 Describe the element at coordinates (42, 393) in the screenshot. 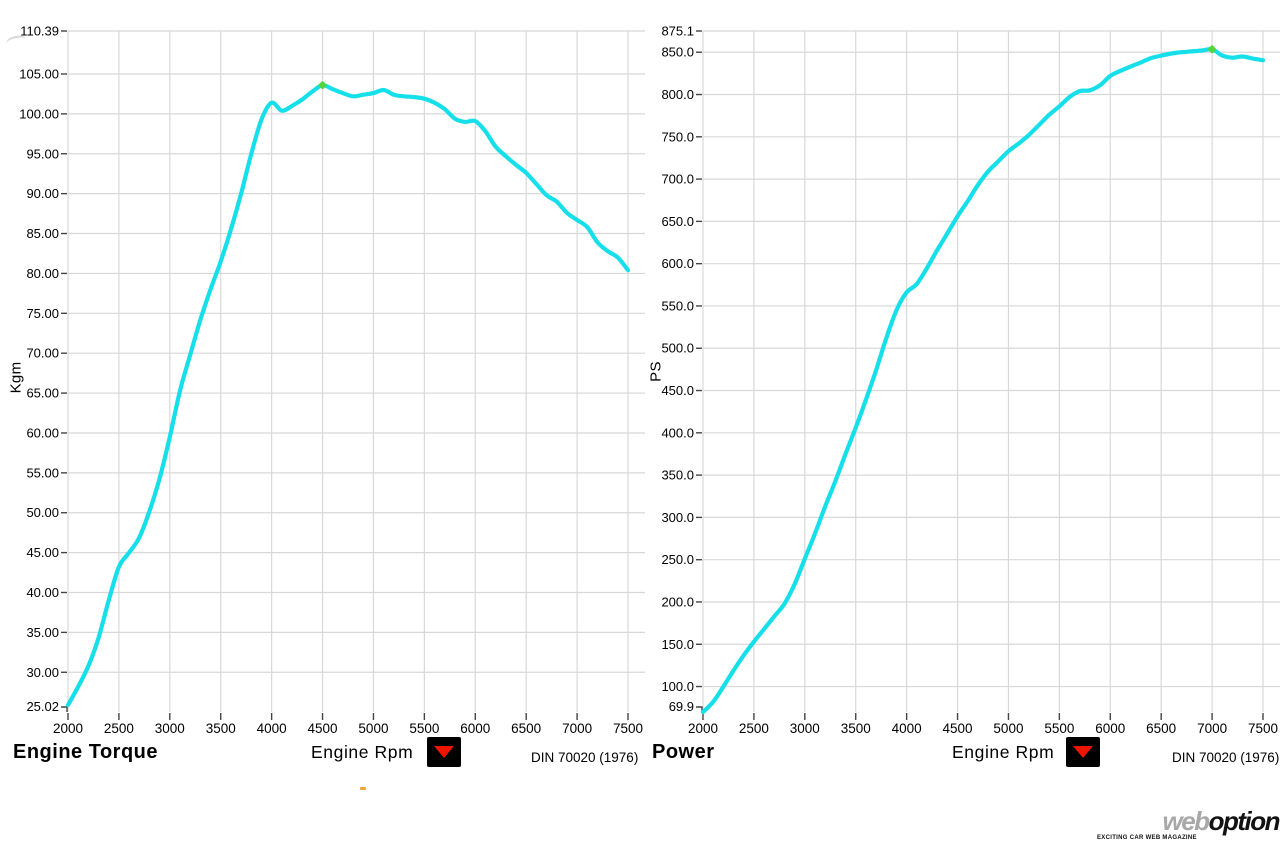

I see `y-tick-label: 65.00` at that location.